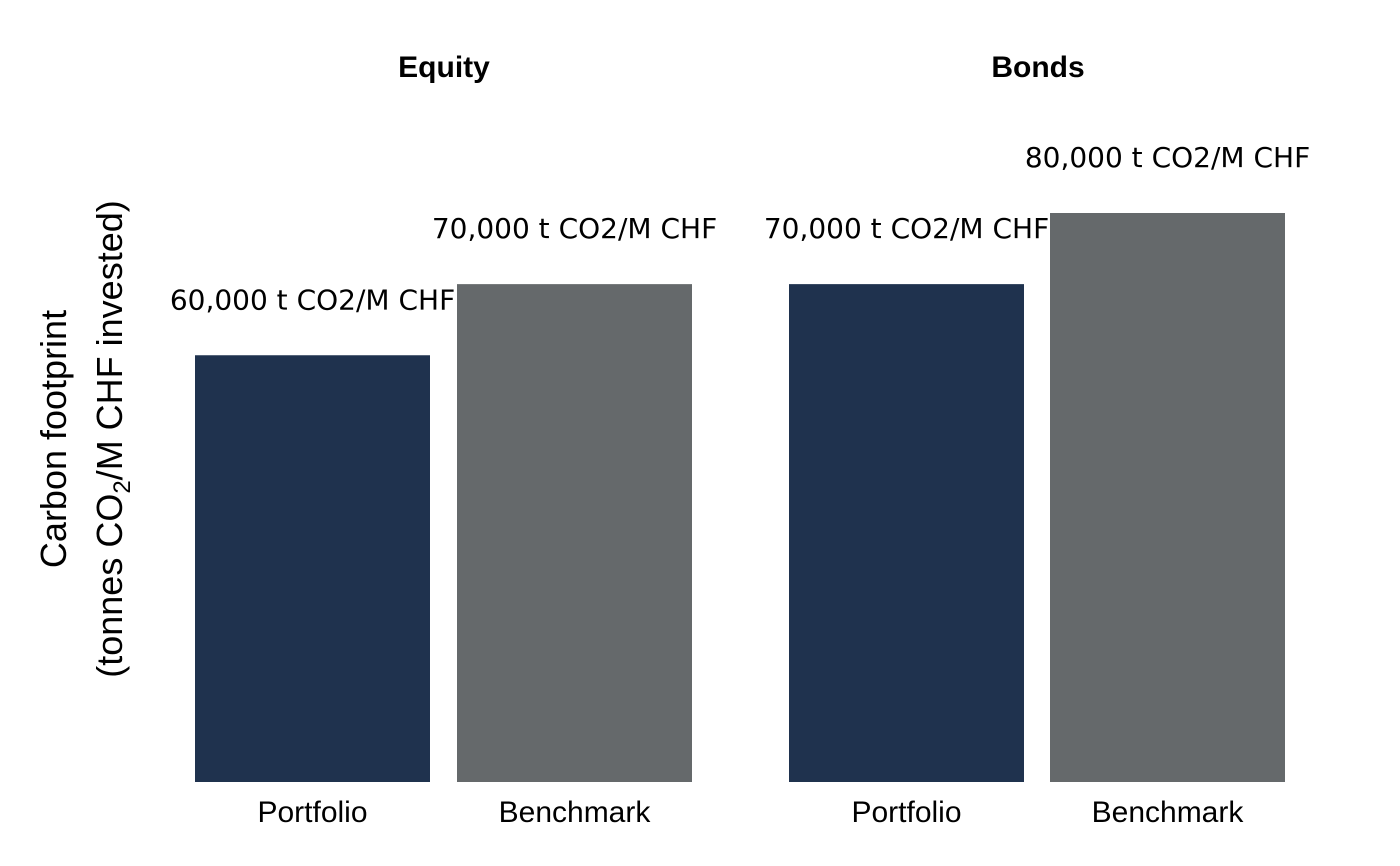  I want to click on x-tick-label-bonds-benchmark: Benchmark, so click(1168, 812).